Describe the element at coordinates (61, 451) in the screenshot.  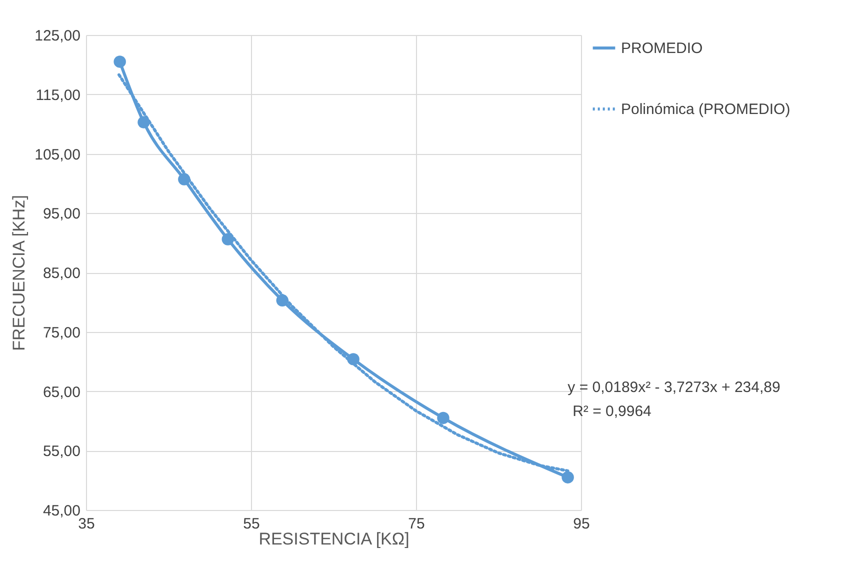
I see `y-tick-label: 55,00` at that location.